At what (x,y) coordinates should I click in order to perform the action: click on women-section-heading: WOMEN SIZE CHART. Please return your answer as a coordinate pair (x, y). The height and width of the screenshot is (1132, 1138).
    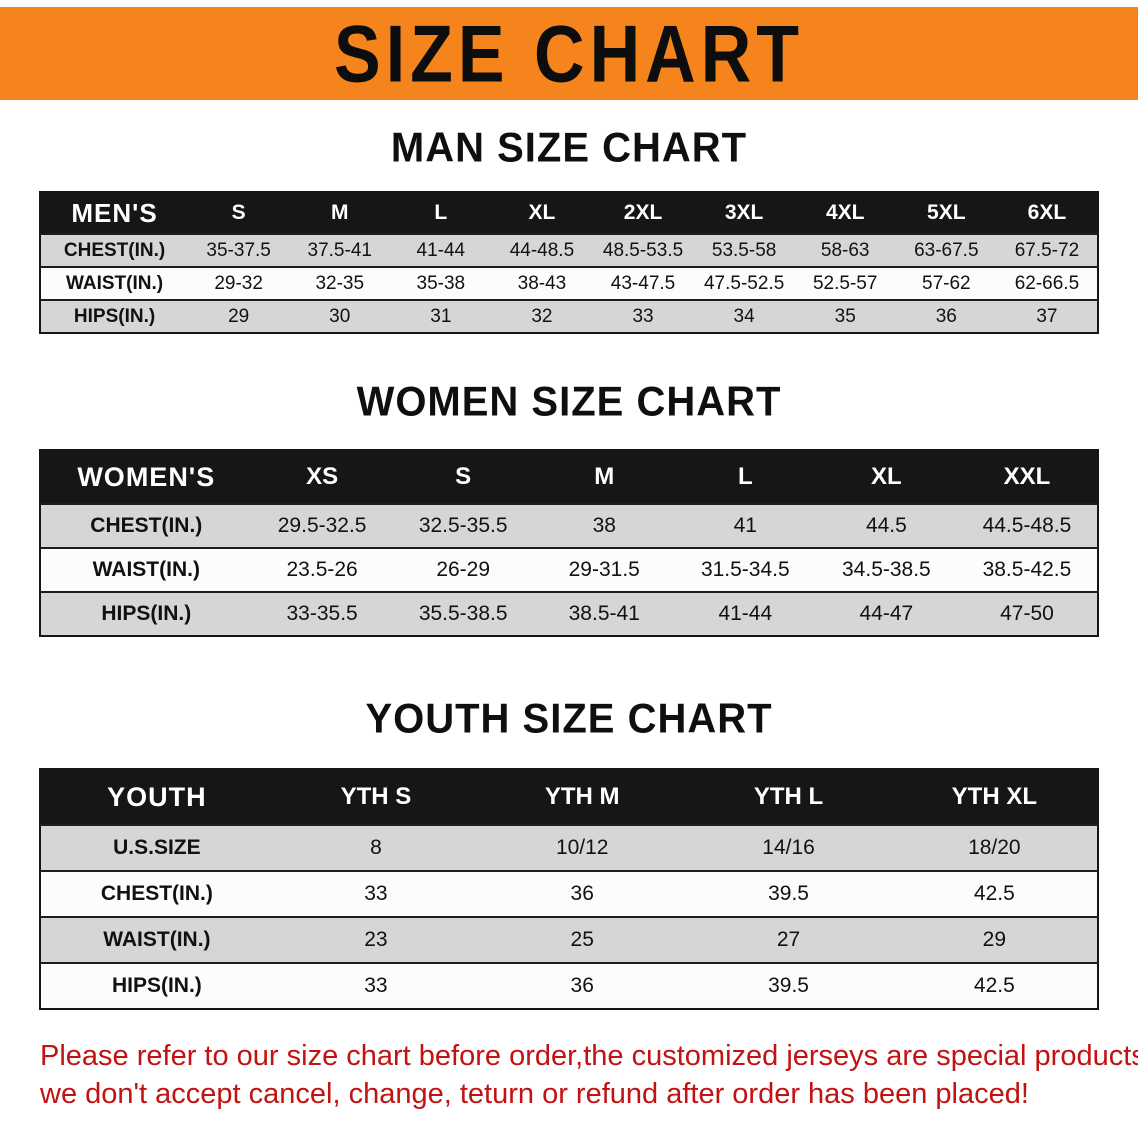
    Looking at the image, I should click on (569, 402).